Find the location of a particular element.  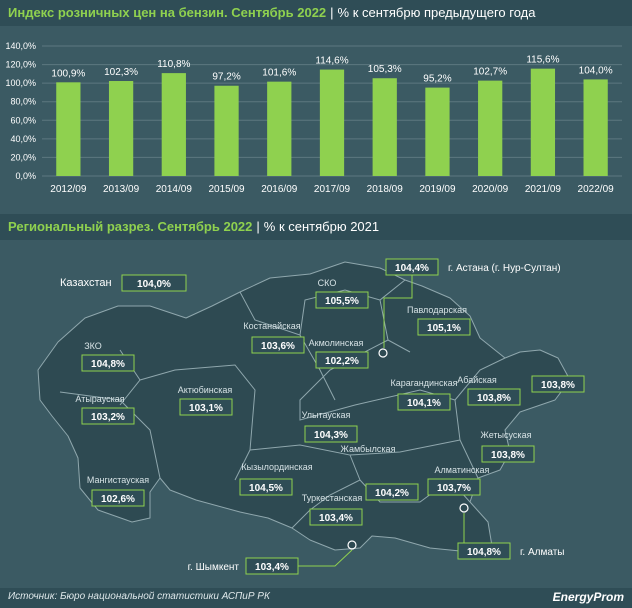

x-tick-label: 2015/09 is located at coordinates (226, 189).